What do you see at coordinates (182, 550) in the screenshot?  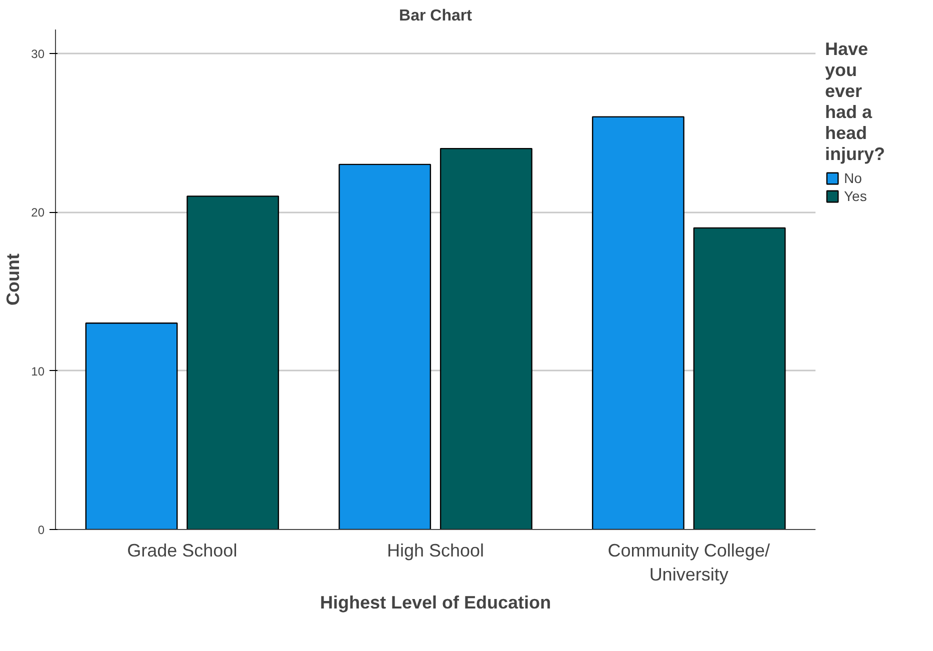 I see `x-tick-label: Grade School` at bounding box center [182, 550].